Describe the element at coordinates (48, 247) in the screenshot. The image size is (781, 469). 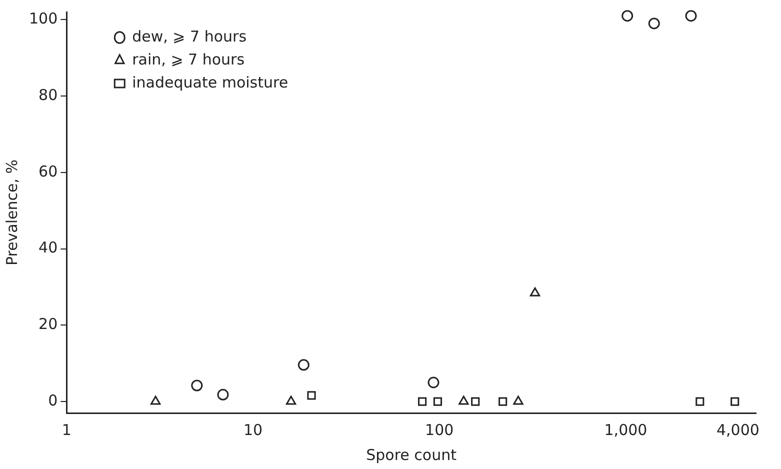
I see `y-tick-label: 40` at that location.